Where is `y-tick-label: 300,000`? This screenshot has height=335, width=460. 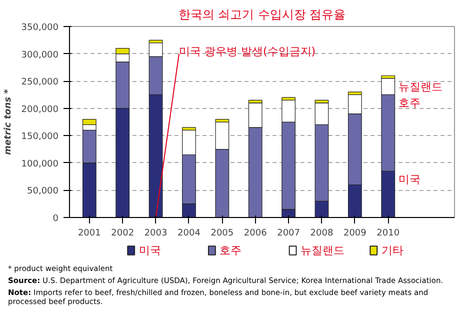
y-tick-label: 300,000 is located at coordinates (40, 55).